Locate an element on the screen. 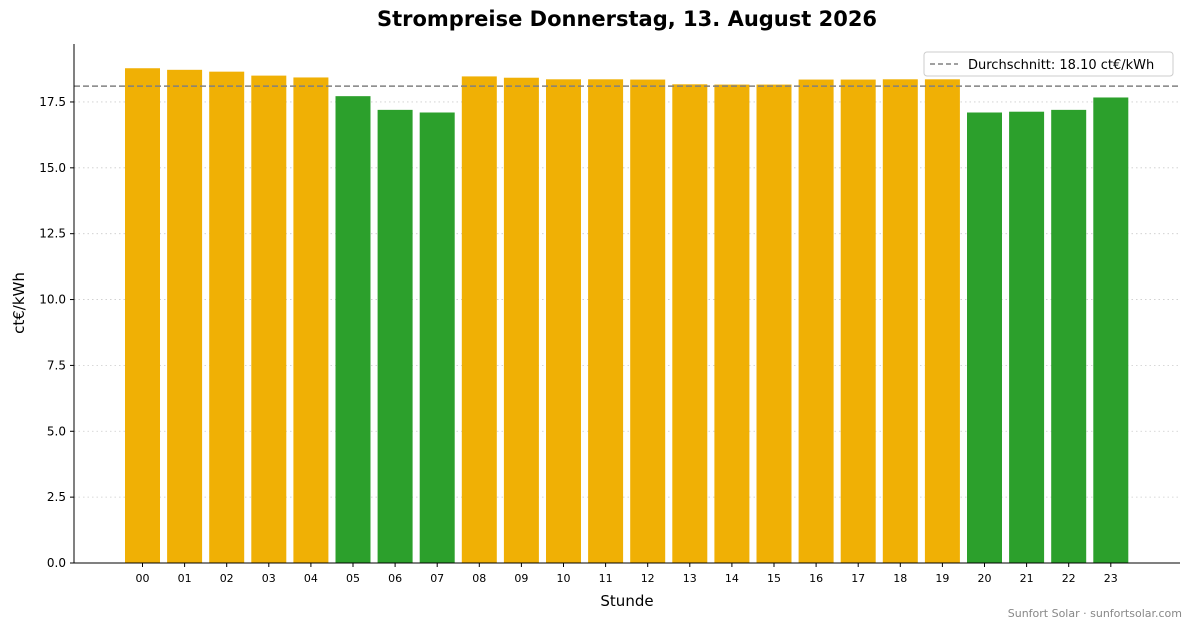 Image resolution: width=1193 pixels, height=628 pixels. x-tick-label: 21 is located at coordinates (1027, 578).